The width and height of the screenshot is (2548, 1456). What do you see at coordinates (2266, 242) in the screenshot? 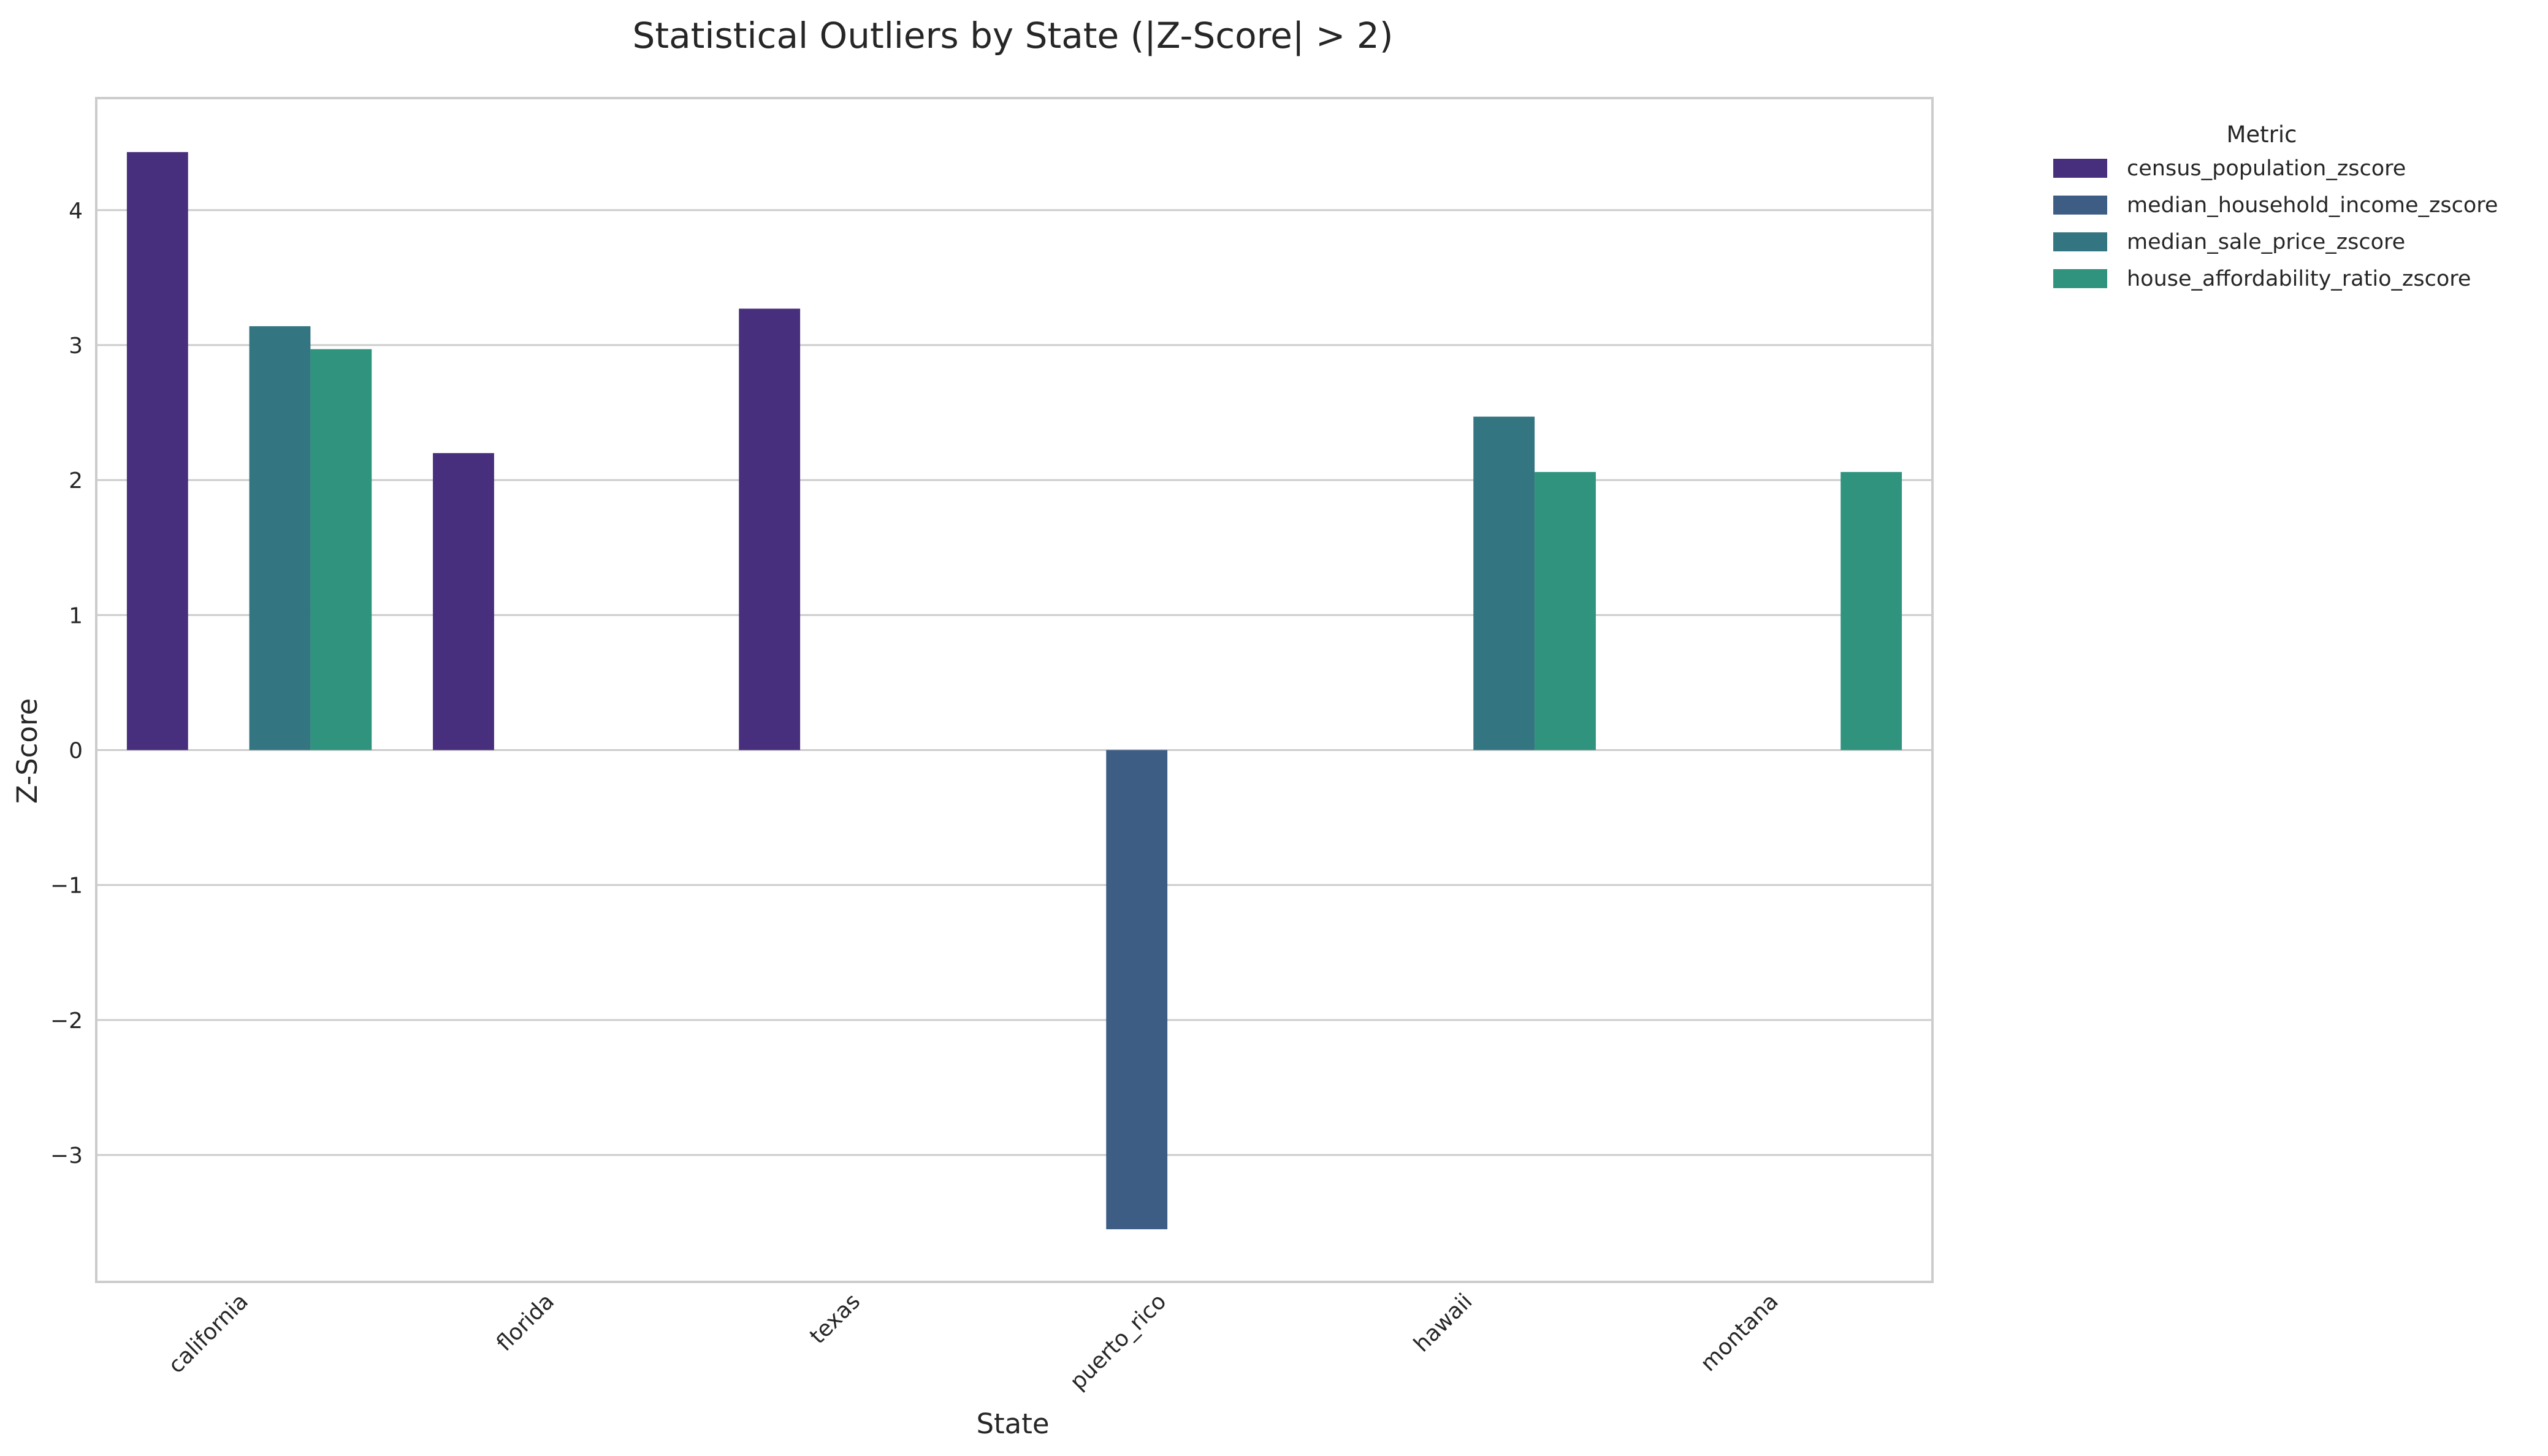
I see `legend-label: median_sale_price_zscore` at bounding box center [2266, 242].